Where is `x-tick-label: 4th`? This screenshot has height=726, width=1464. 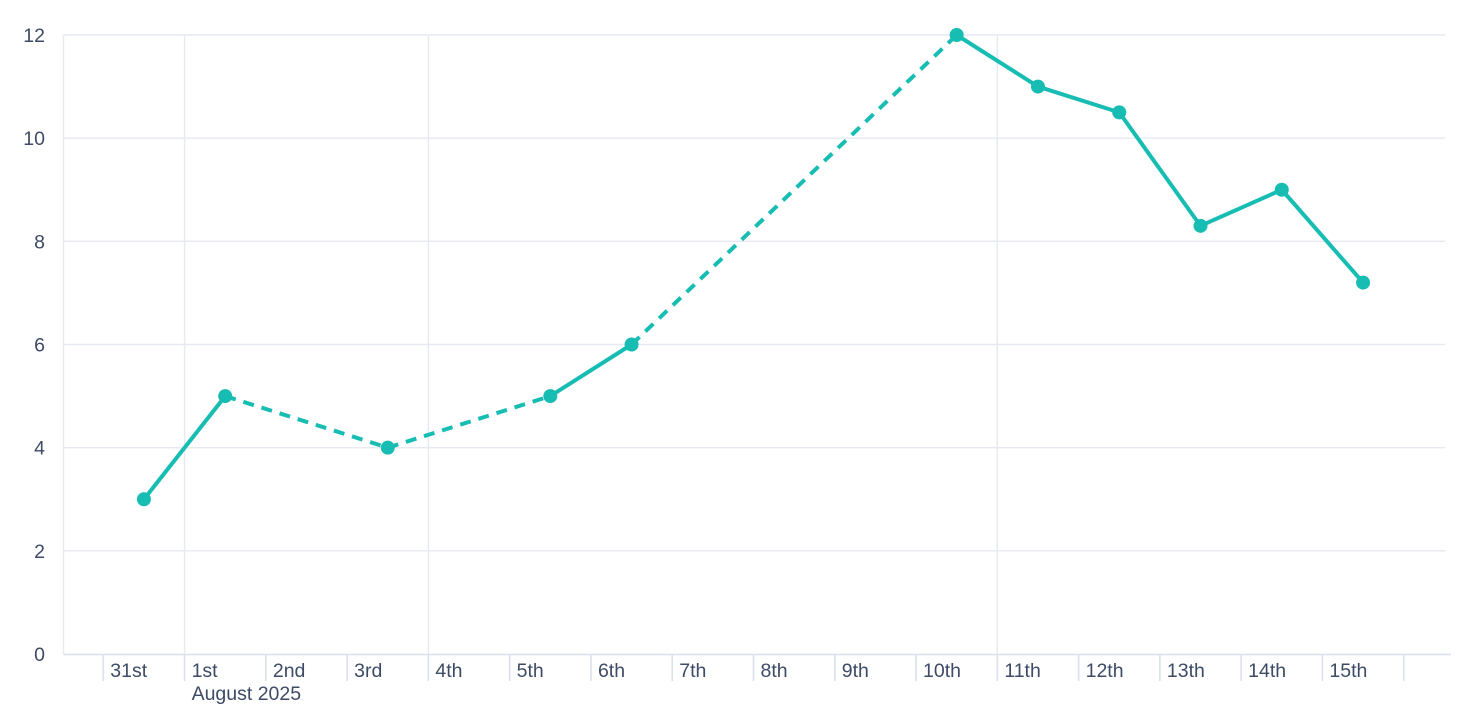
x-tick-label: 4th is located at coordinates (448, 671).